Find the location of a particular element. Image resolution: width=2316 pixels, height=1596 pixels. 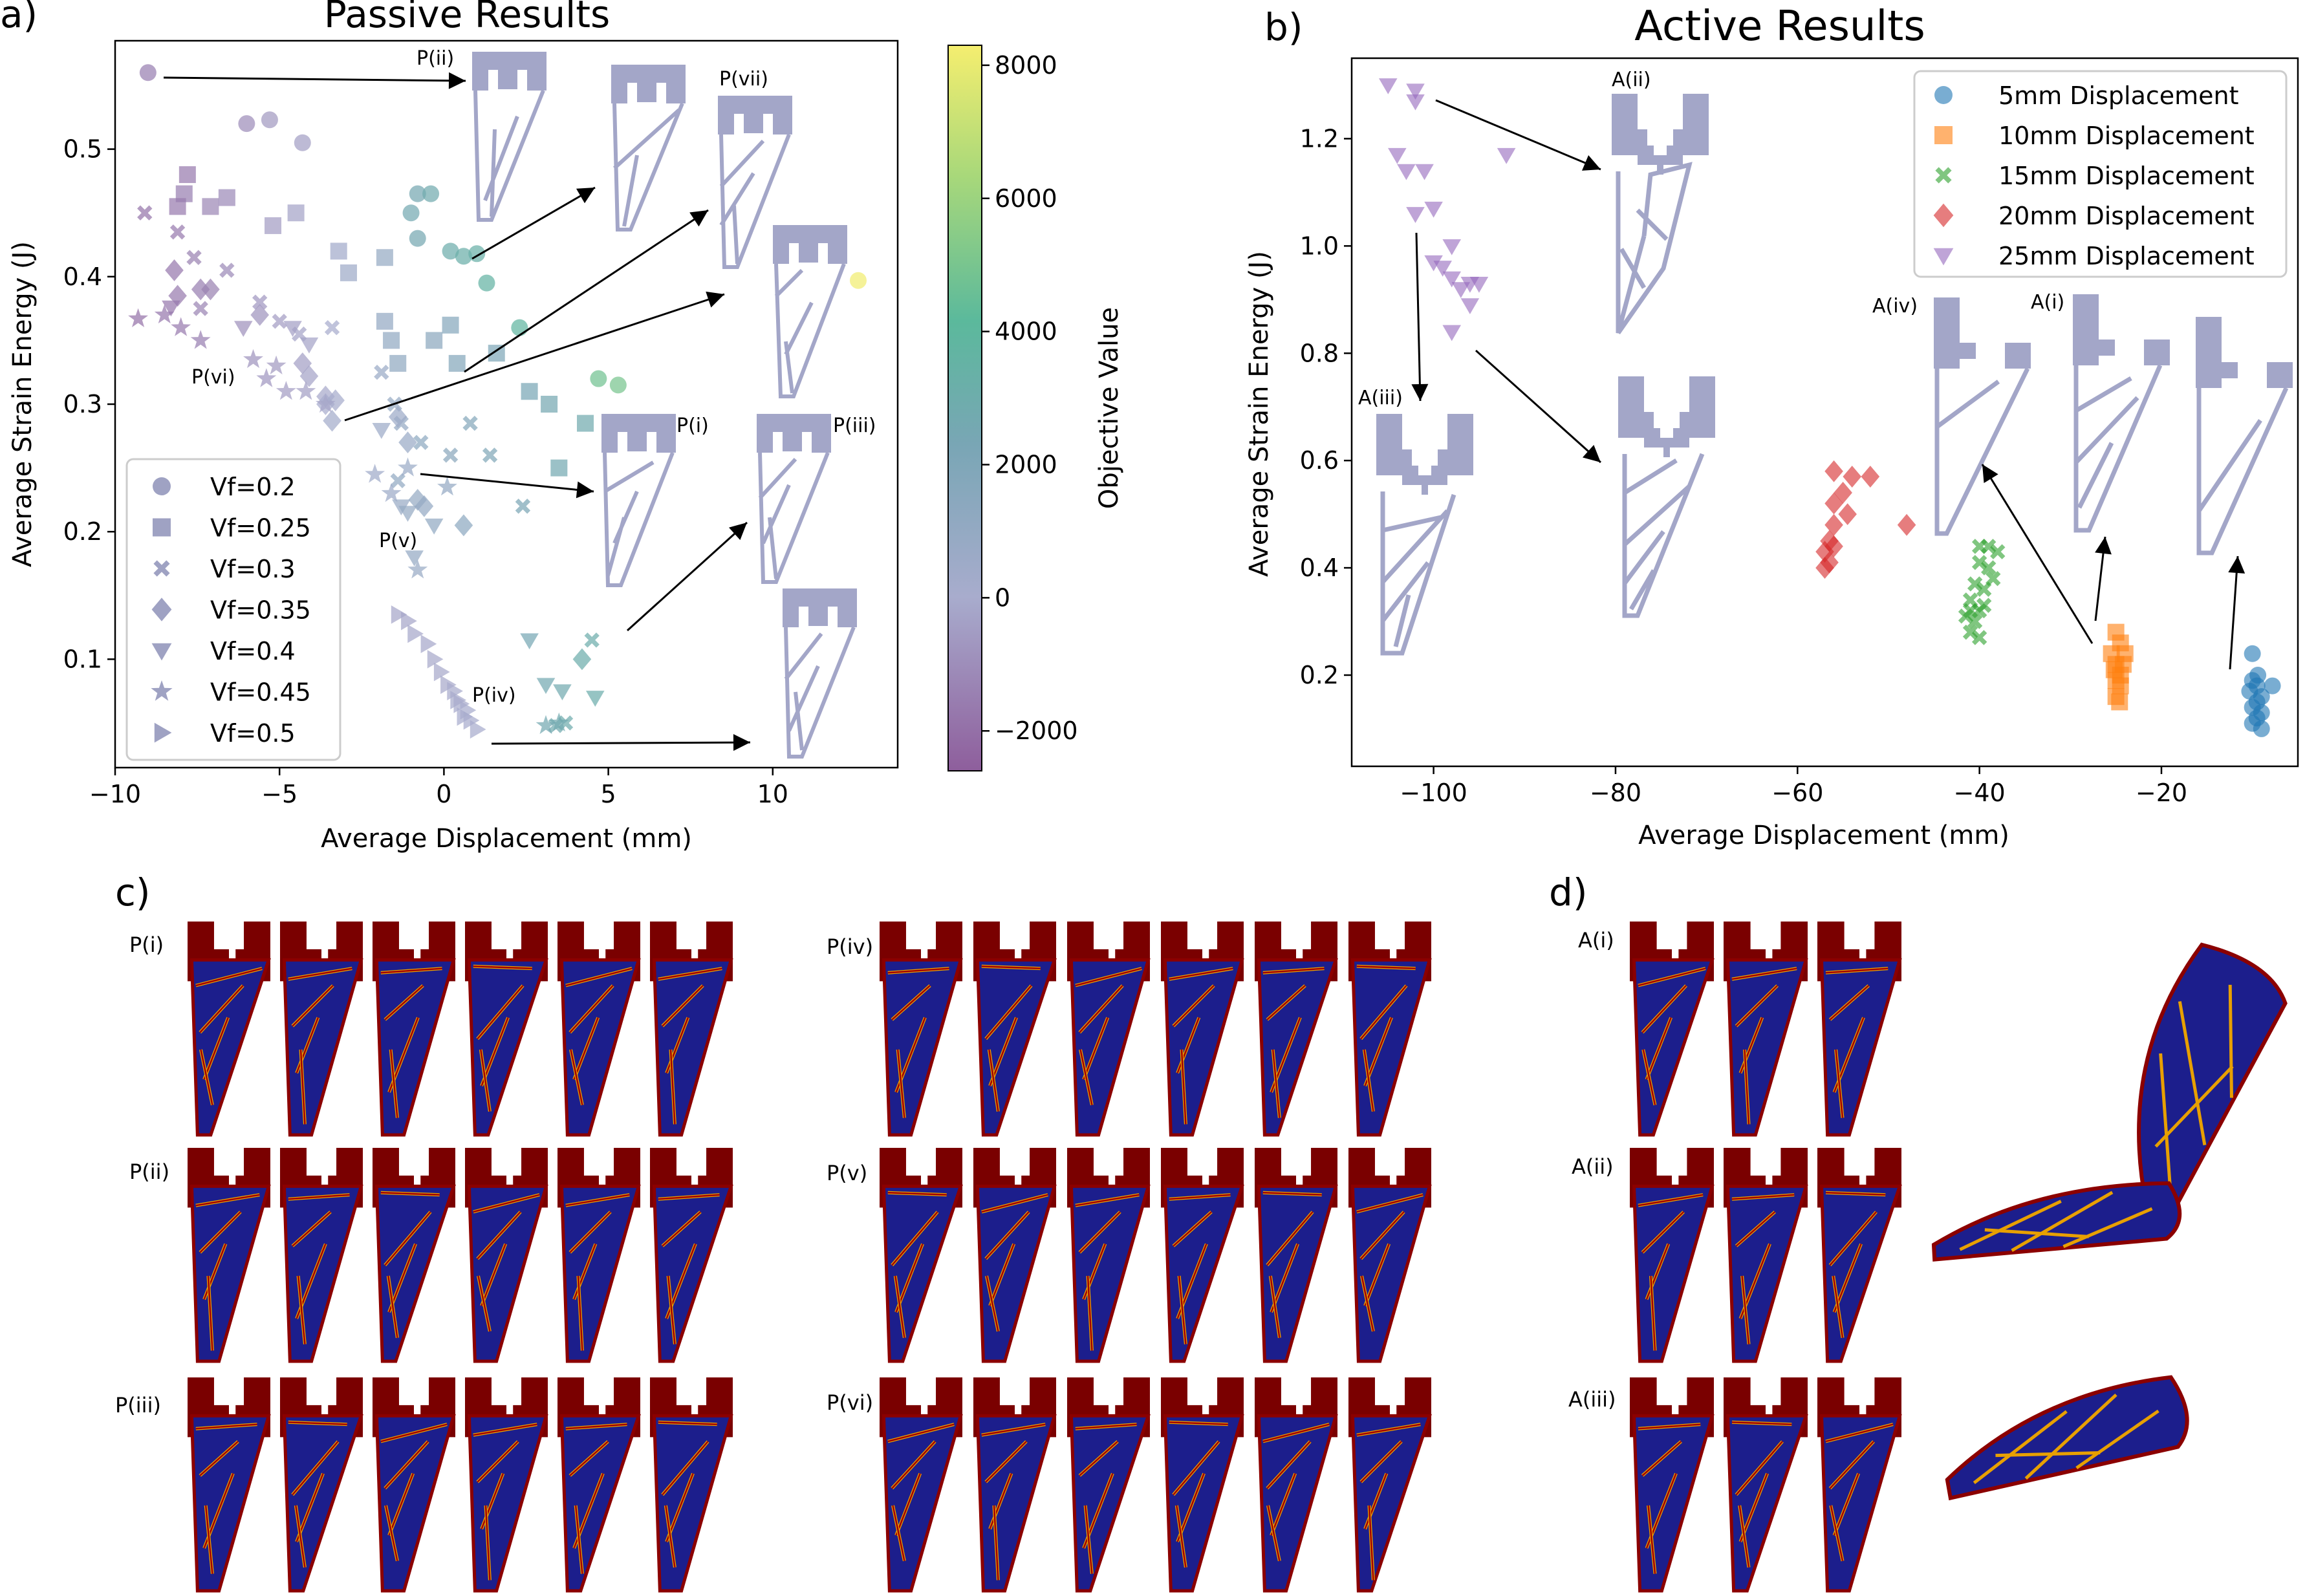

legend-label: 20mm Displacement is located at coordinates (2126, 216).